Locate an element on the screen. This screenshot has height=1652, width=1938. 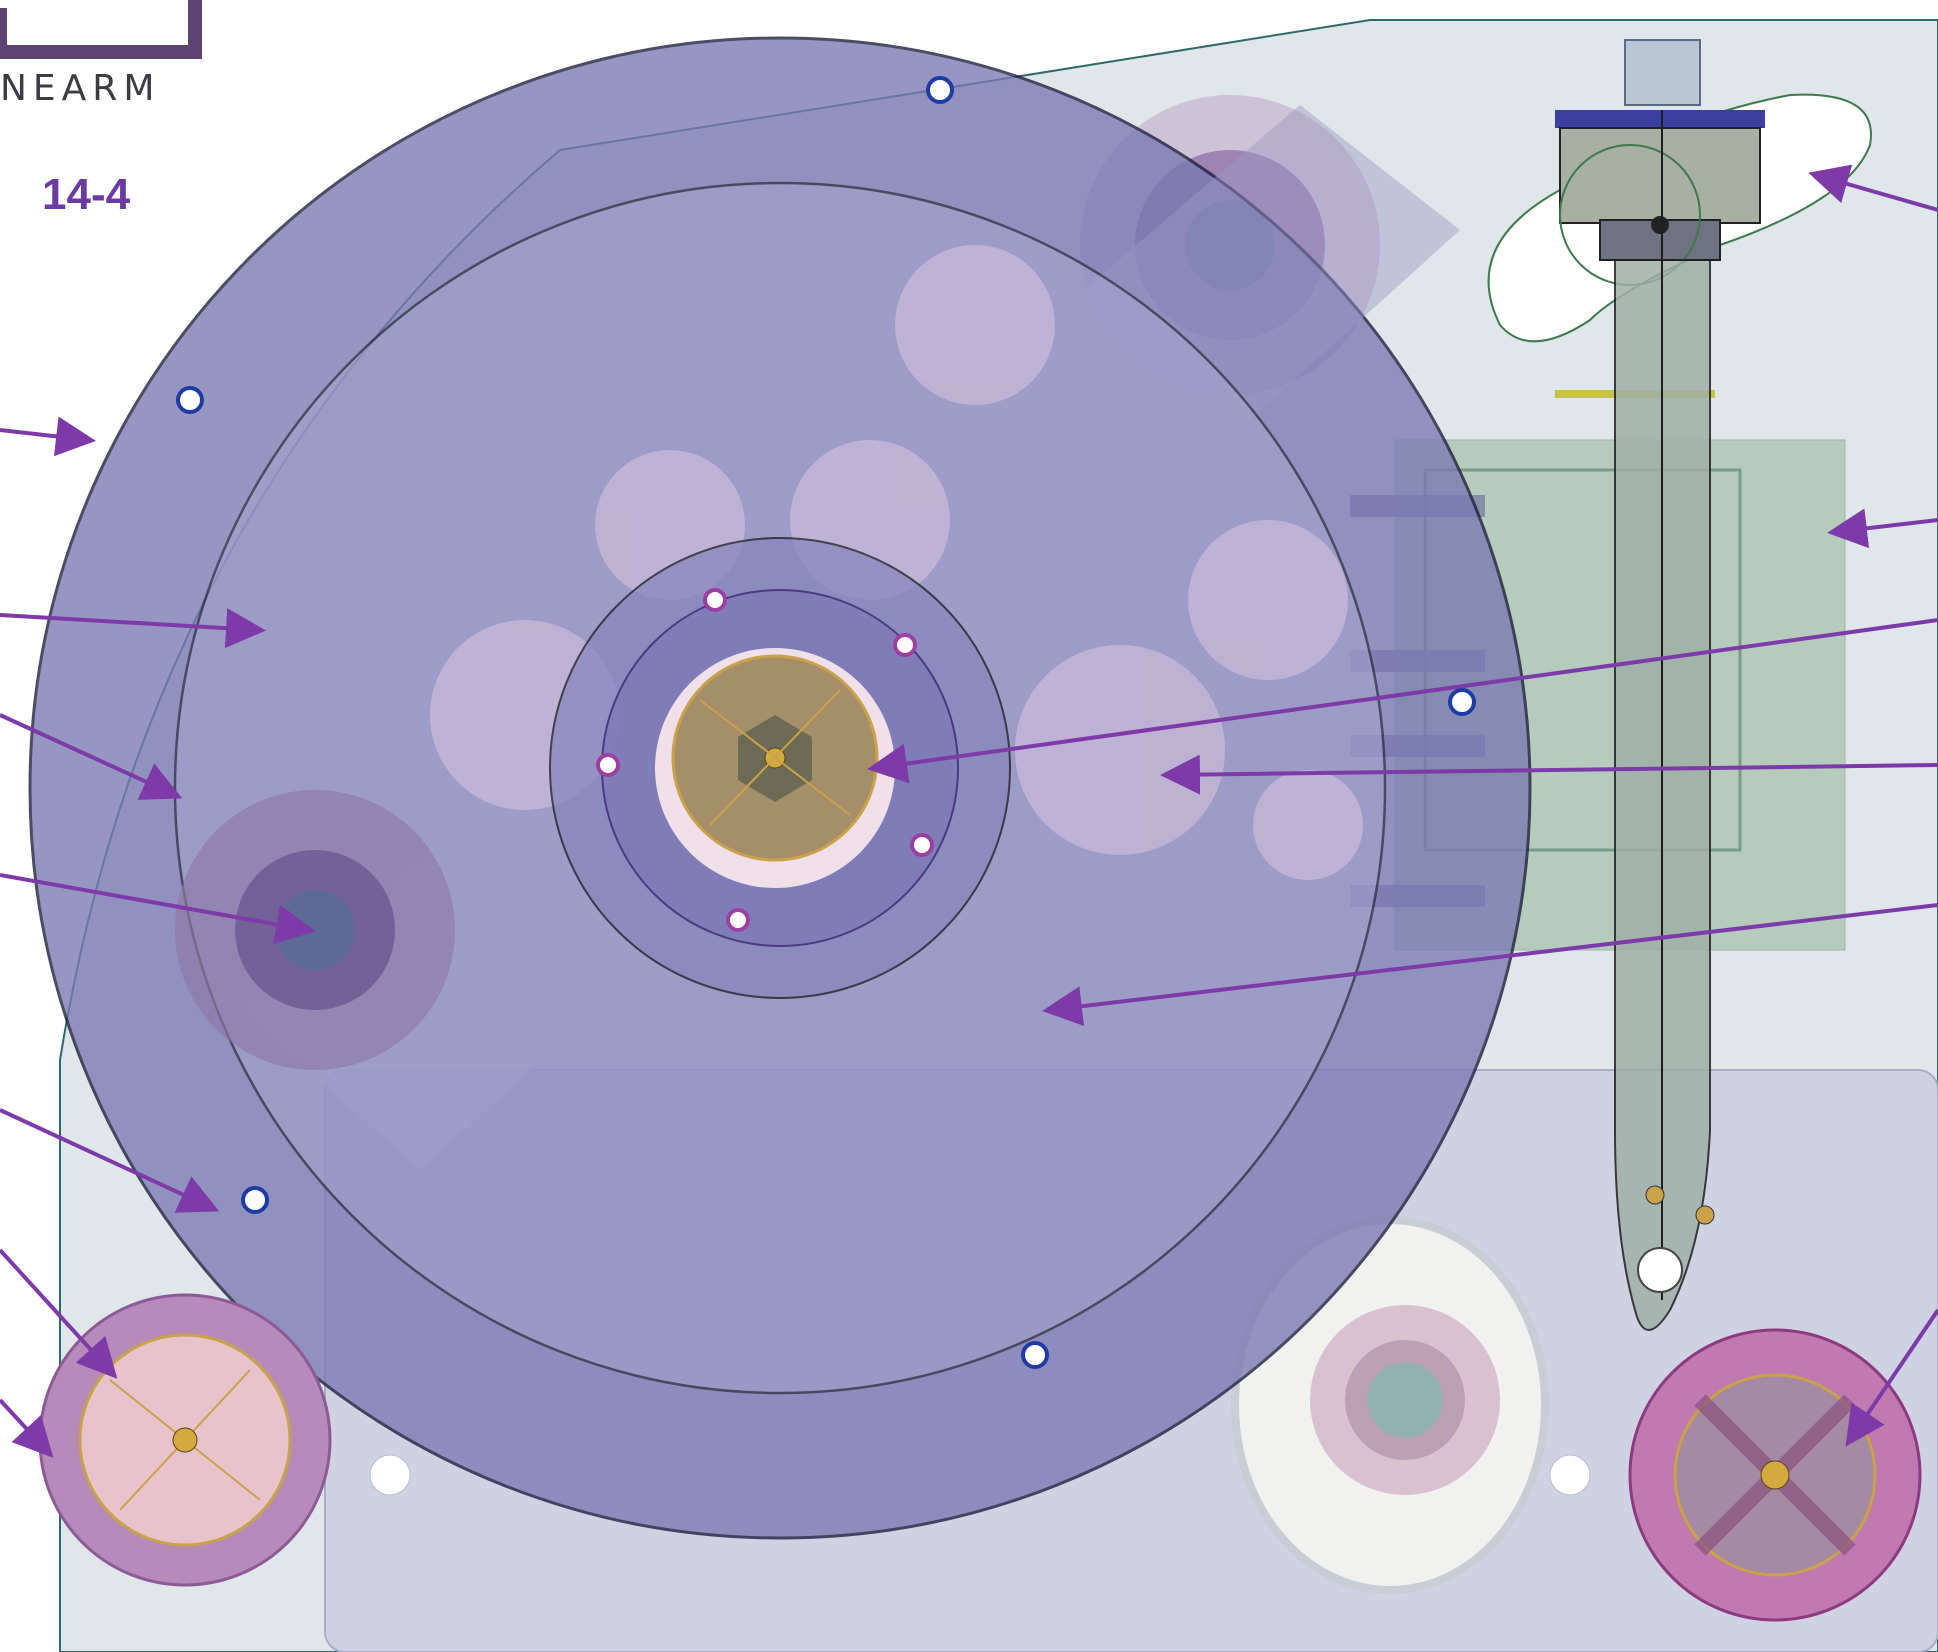
callout-platter-rim is located at coordinates (48, 436).